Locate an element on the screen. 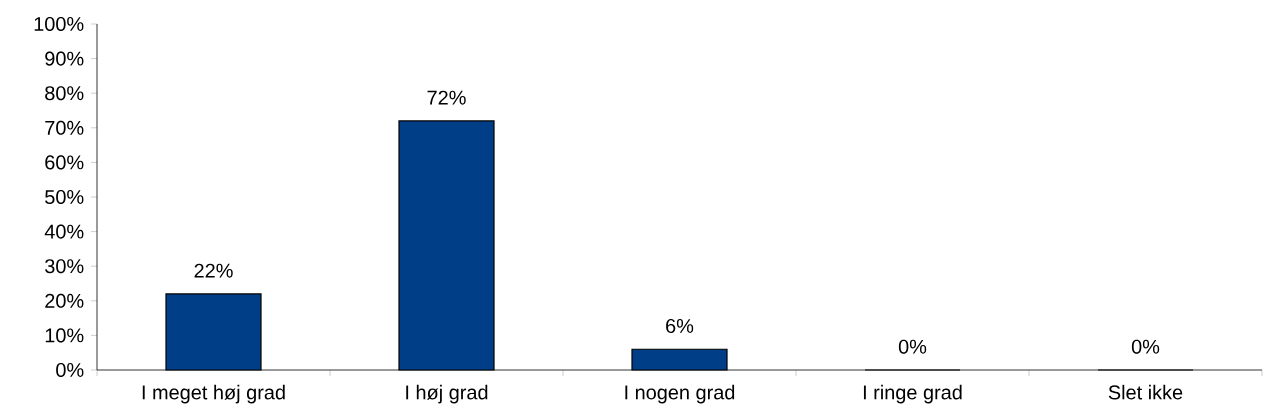  y-tick-label: 10% is located at coordinates (64, 335).